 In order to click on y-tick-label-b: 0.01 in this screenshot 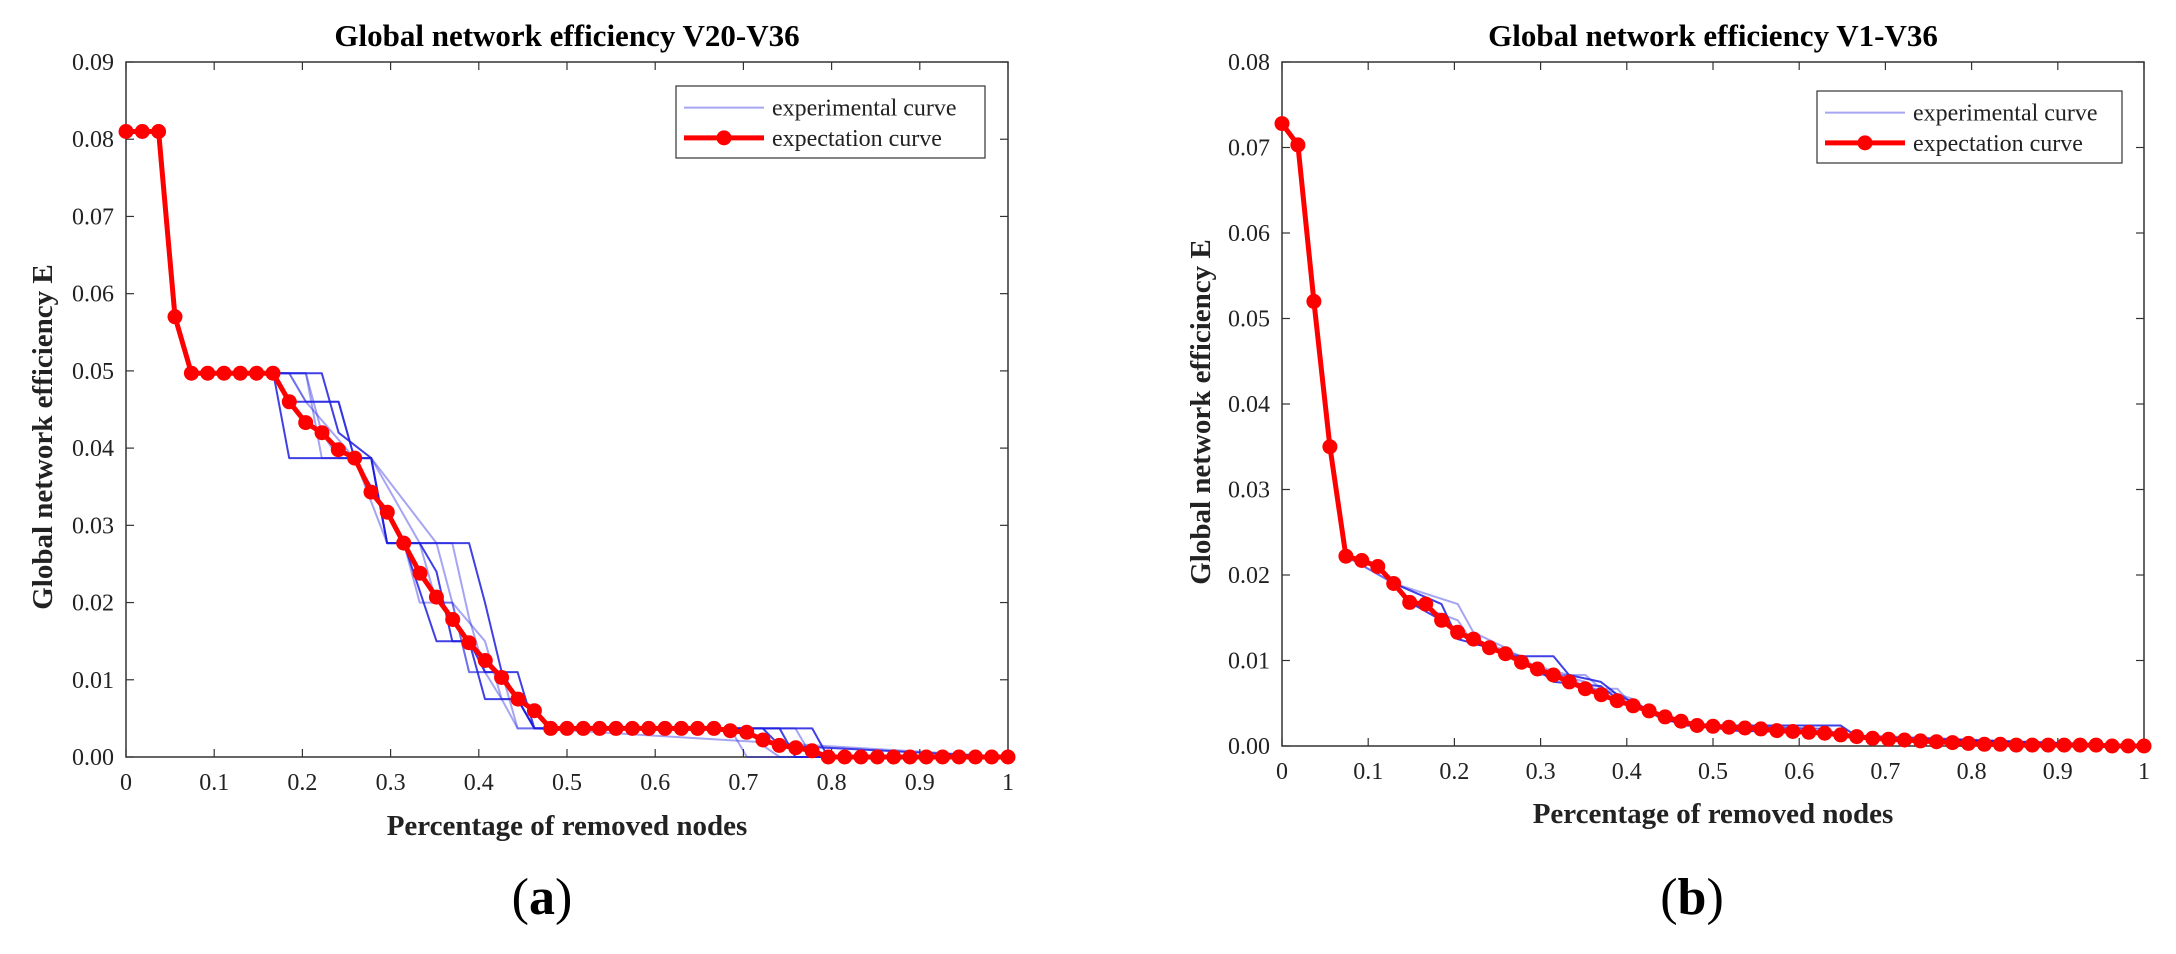, I will do `click(1249, 662)`.